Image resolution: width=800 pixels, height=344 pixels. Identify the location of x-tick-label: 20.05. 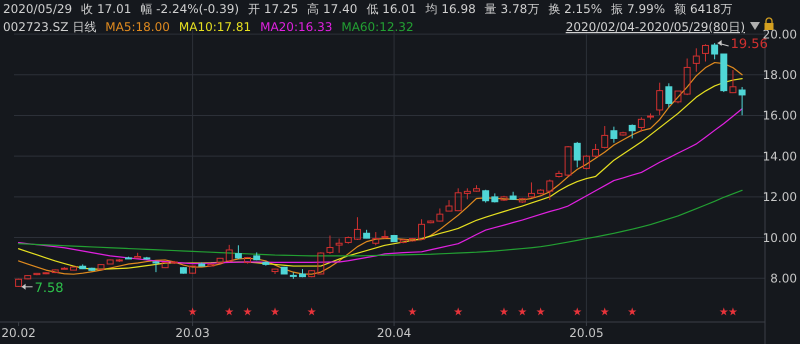
(586, 333).